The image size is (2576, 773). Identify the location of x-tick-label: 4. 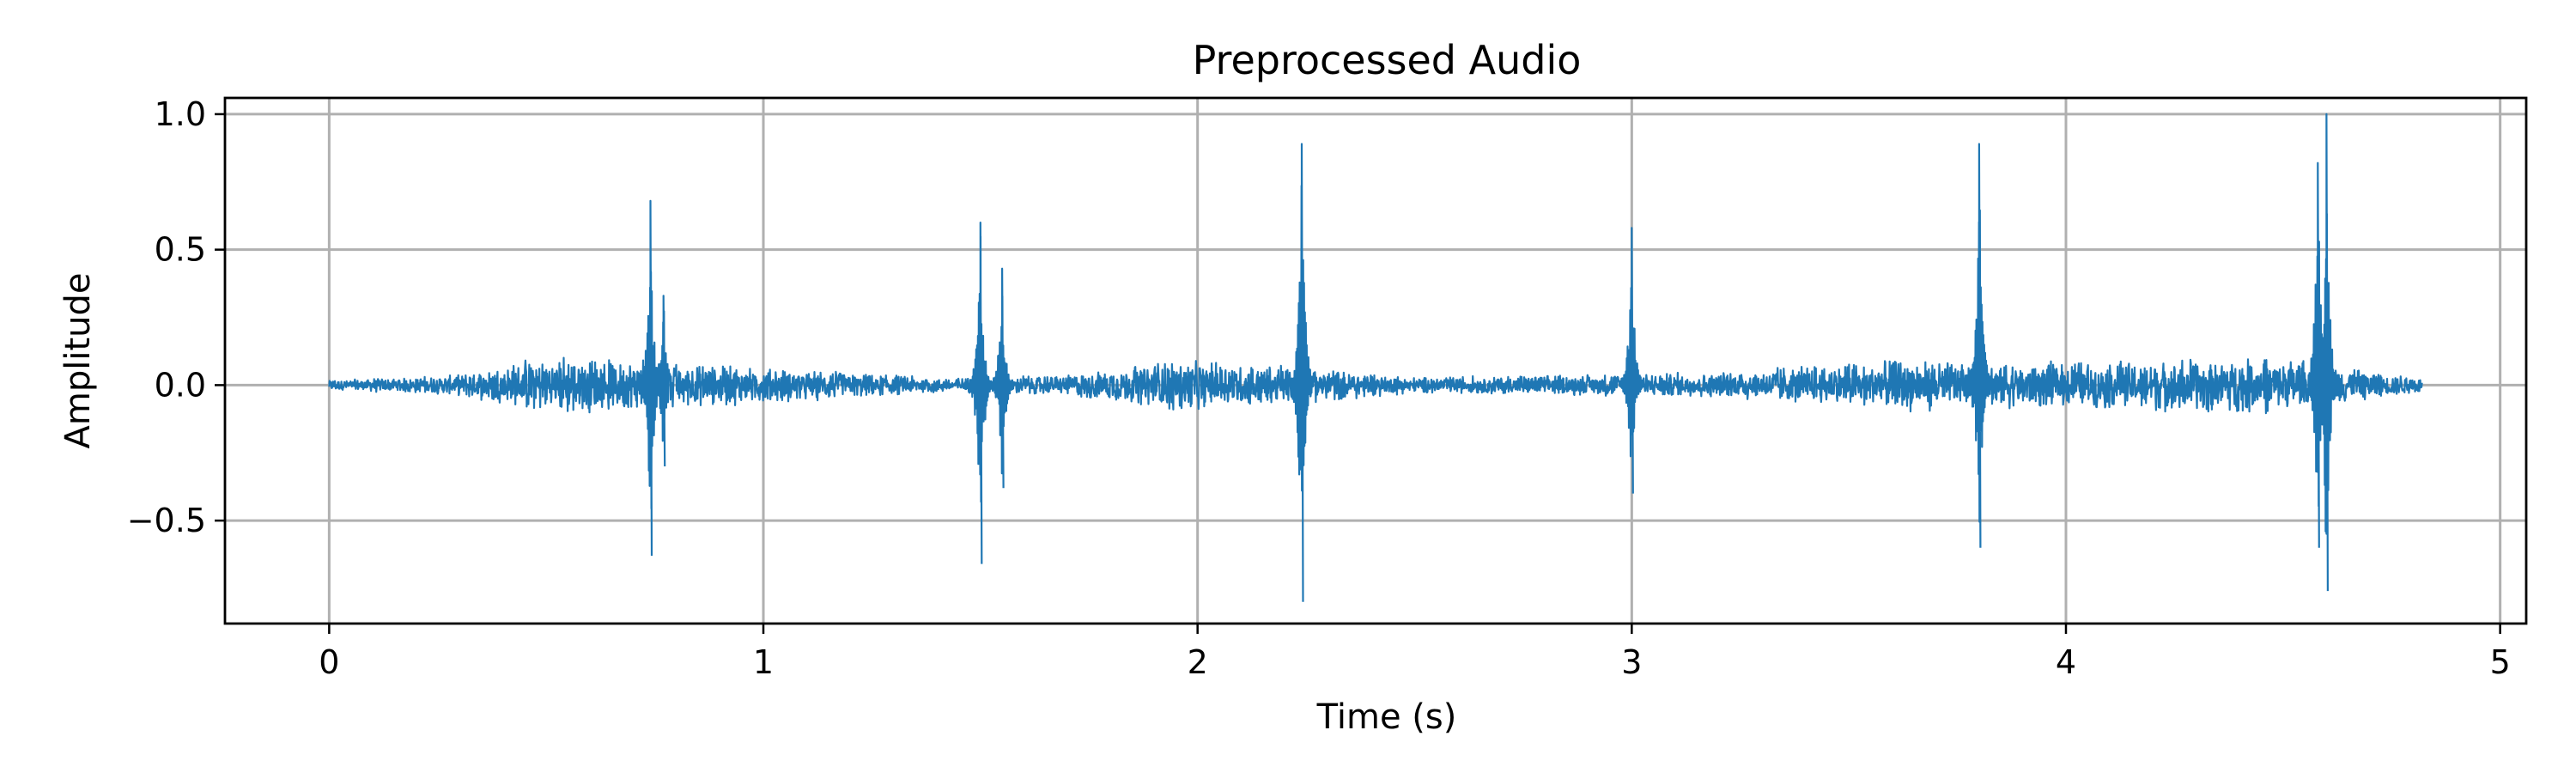
(2066, 662).